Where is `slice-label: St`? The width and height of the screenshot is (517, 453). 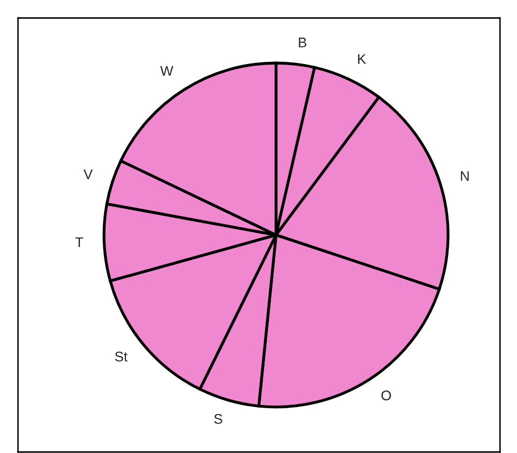
slice-label: St is located at coordinates (121, 357).